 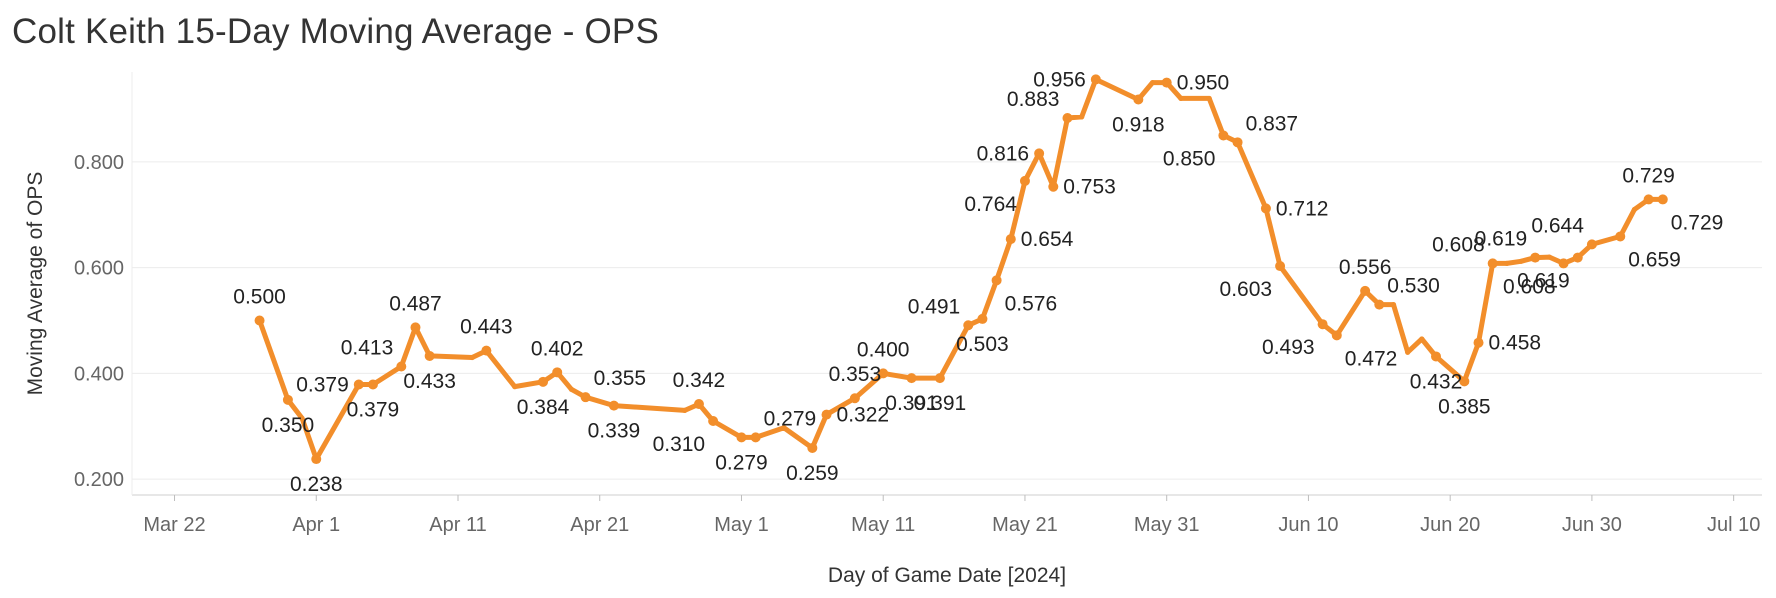 I want to click on data-label: 0.608, so click(x=1529, y=286).